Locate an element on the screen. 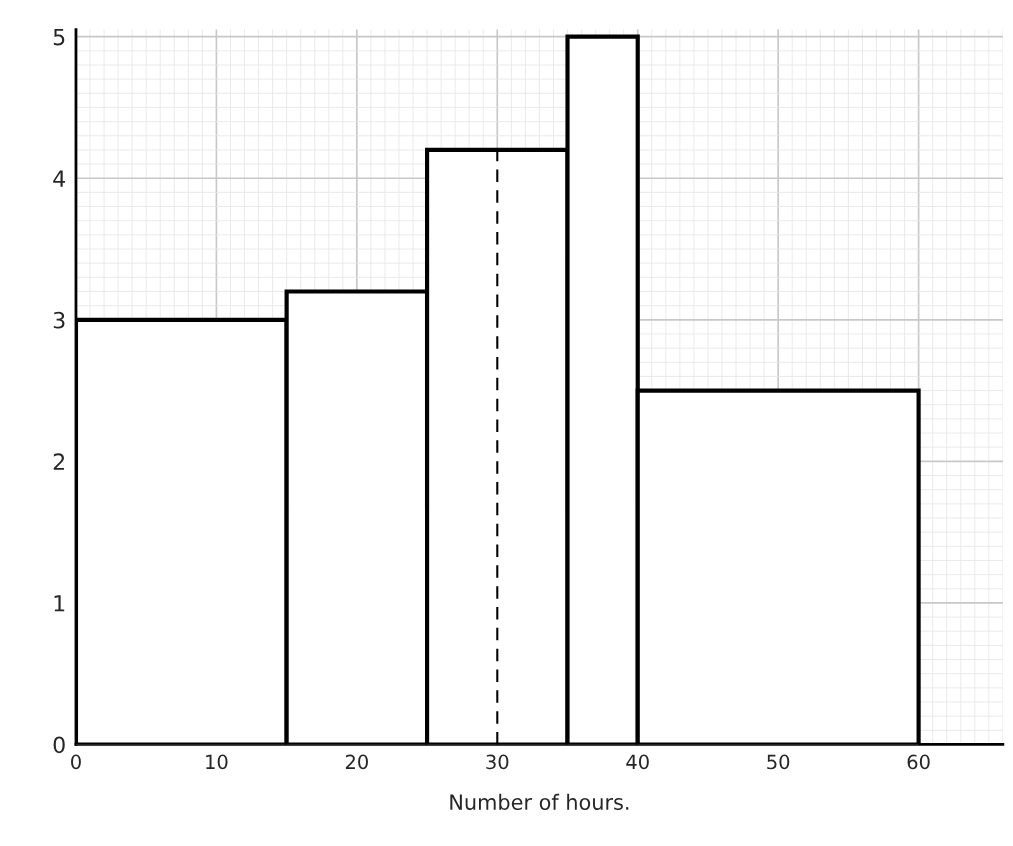 The width and height of the screenshot is (1013, 846). y-tick-label: 2 is located at coordinates (59, 461).